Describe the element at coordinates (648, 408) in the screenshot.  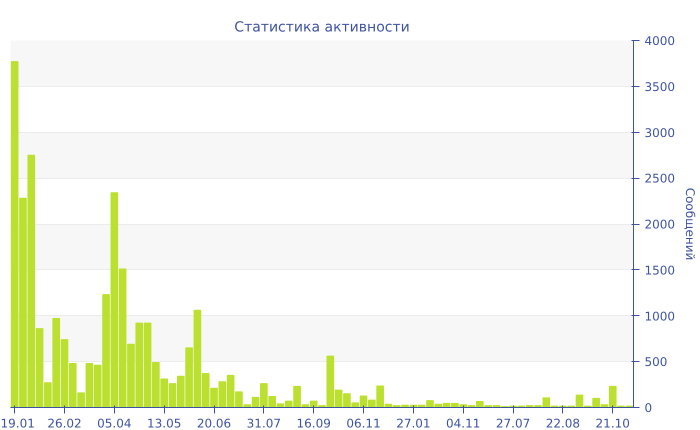
I see `y-tick-label: 0` at that location.